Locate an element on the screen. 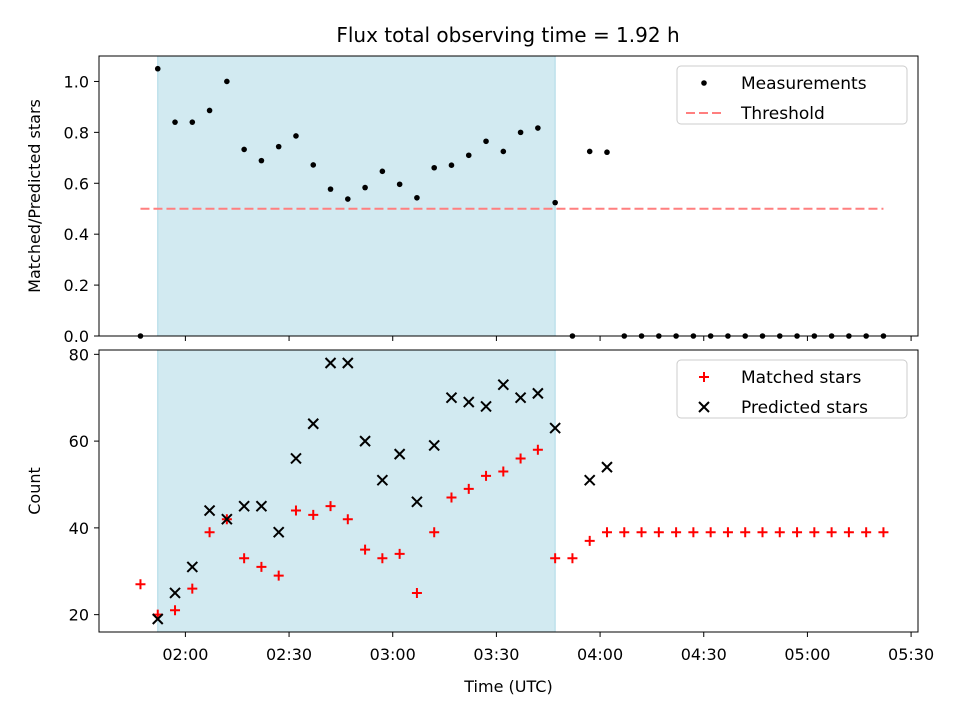  y-tick-label: 0.2 is located at coordinates (76, 285).